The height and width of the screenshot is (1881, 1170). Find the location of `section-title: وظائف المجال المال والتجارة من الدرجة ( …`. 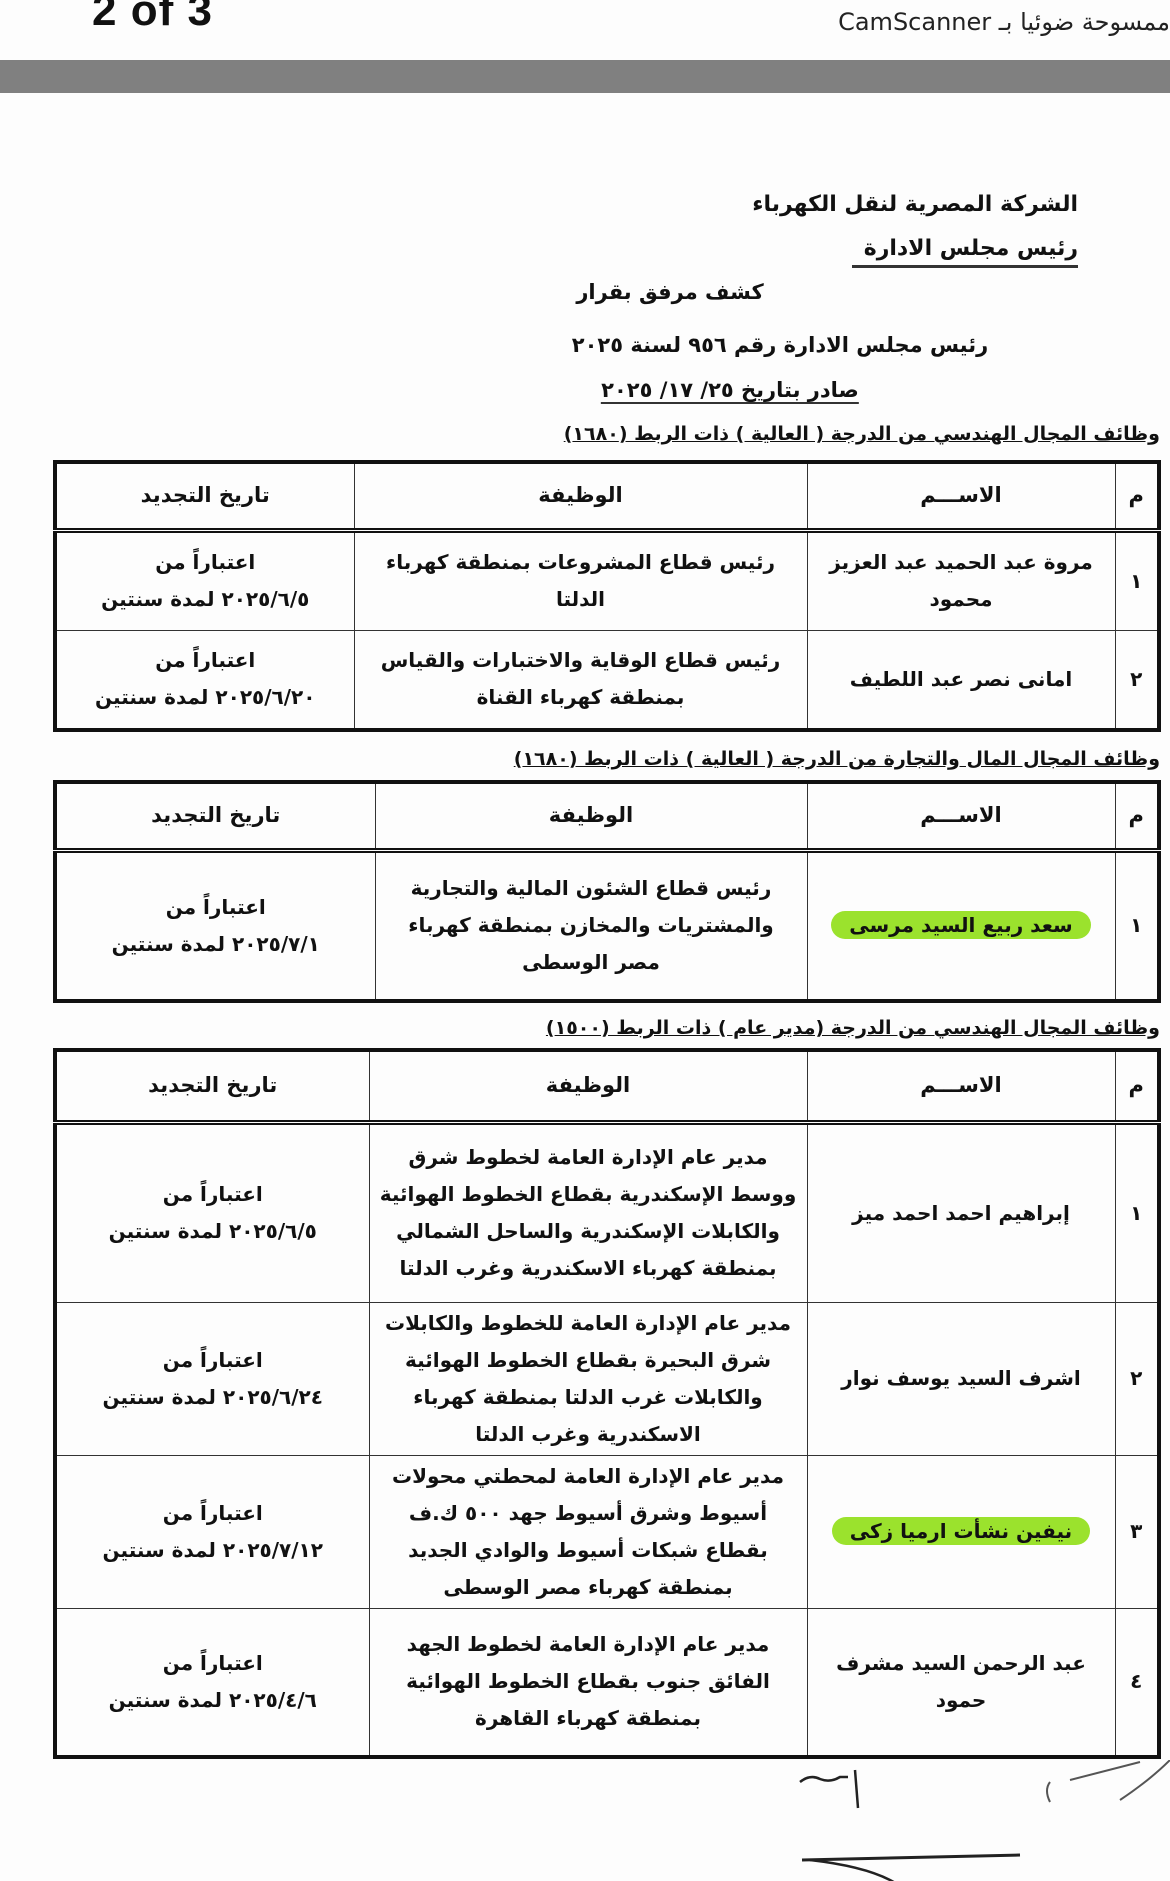

section-title: وظائف المجال المال والتجارة من الدرجة ( … is located at coordinates (836, 759).